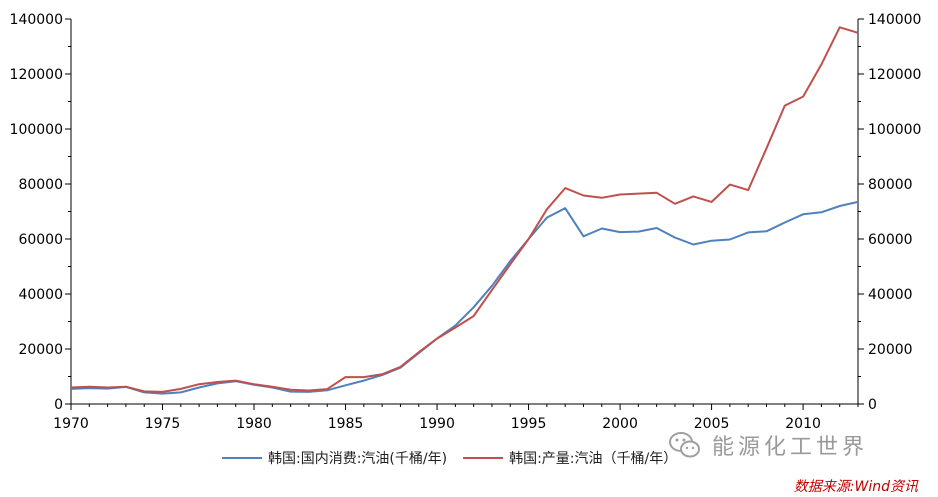 This screenshot has height=497, width=938. Describe the element at coordinates (712, 424) in the screenshot. I see `x-tick-label: 2005` at that location.